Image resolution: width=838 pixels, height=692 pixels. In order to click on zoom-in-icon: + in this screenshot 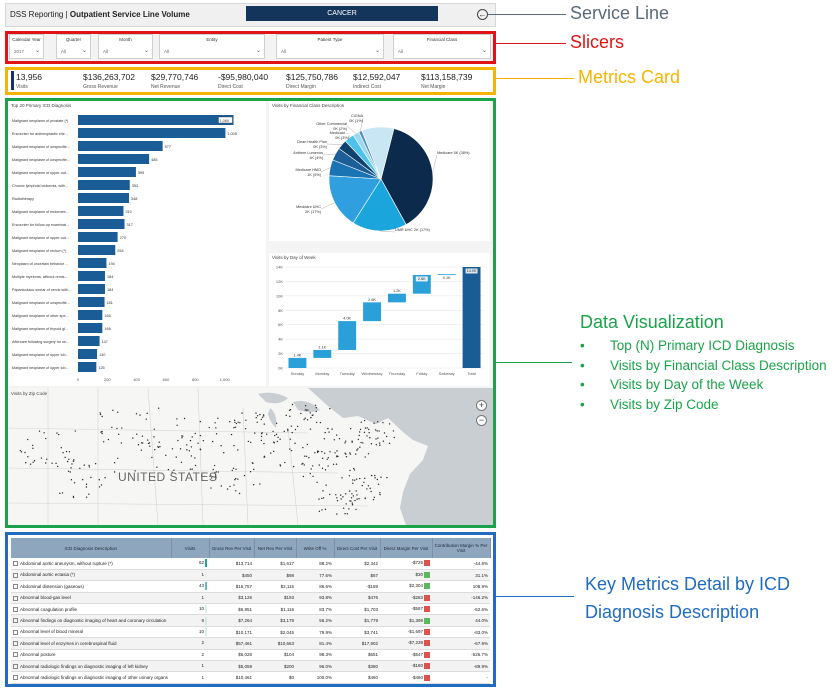, I will do `click(481, 405)`.